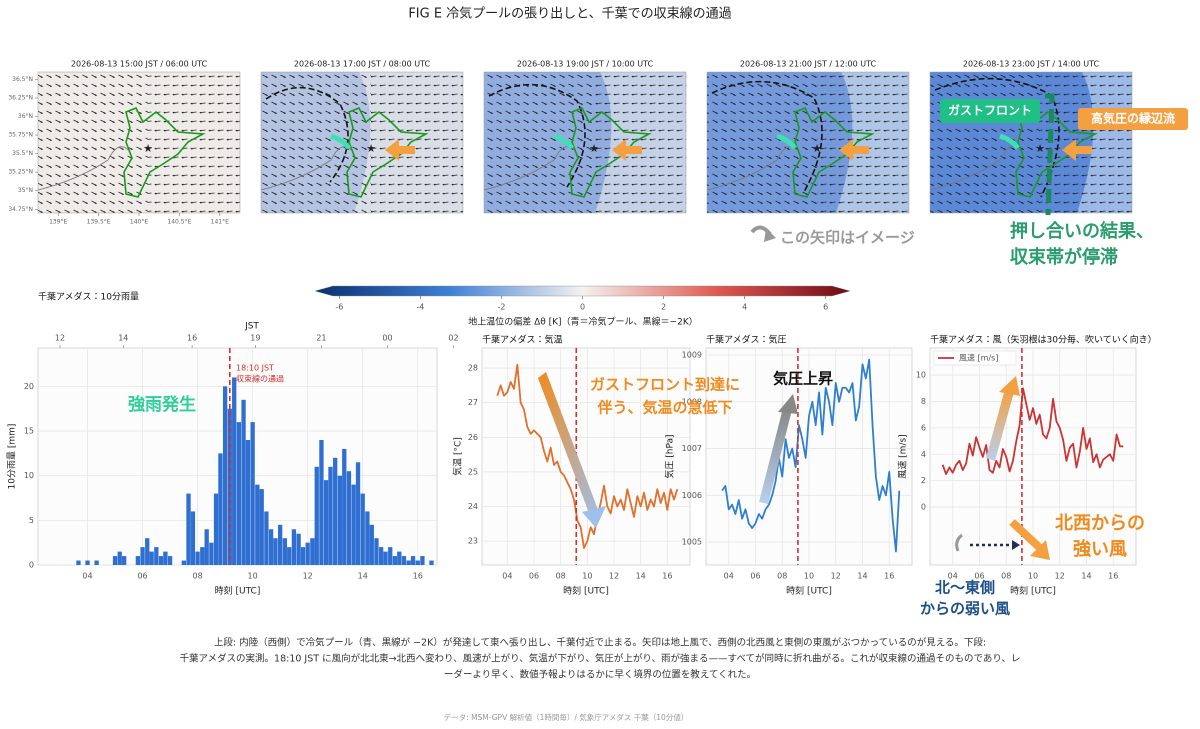 The image size is (1200, 729). Describe the element at coordinates (965, 588) in the screenshot. I see `weak-wind-note: 北～東側` at that location.